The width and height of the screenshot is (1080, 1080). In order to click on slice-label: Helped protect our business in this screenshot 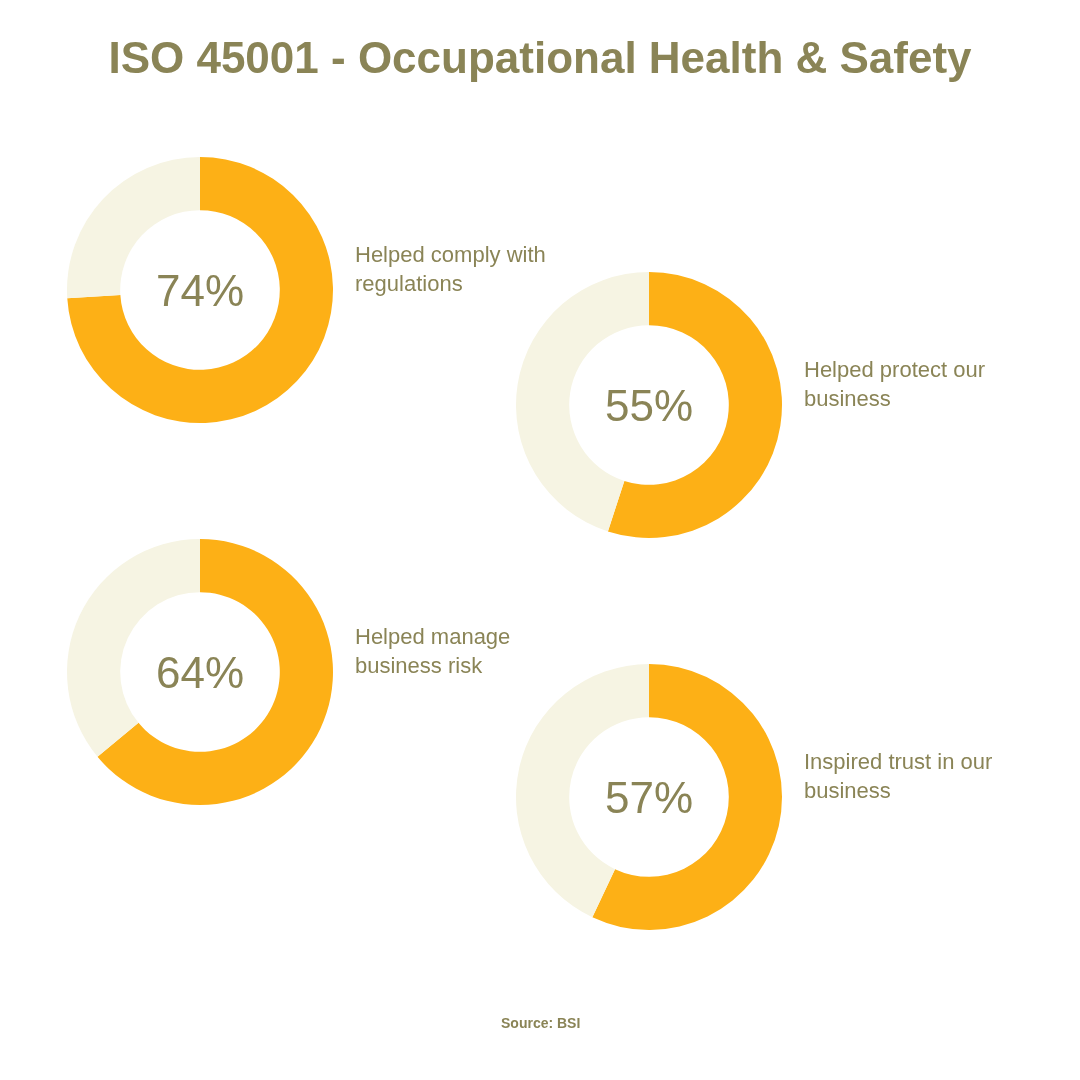, I will do `click(894, 384)`.